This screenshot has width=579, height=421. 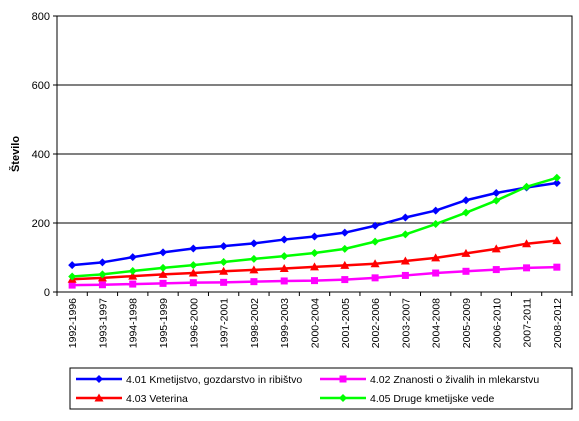 What do you see at coordinates (454, 380) in the screenshot?
I see `legend-label: 4.02 Znanosti o živalih in mlekarstvu` at bounding box center [454, 380].